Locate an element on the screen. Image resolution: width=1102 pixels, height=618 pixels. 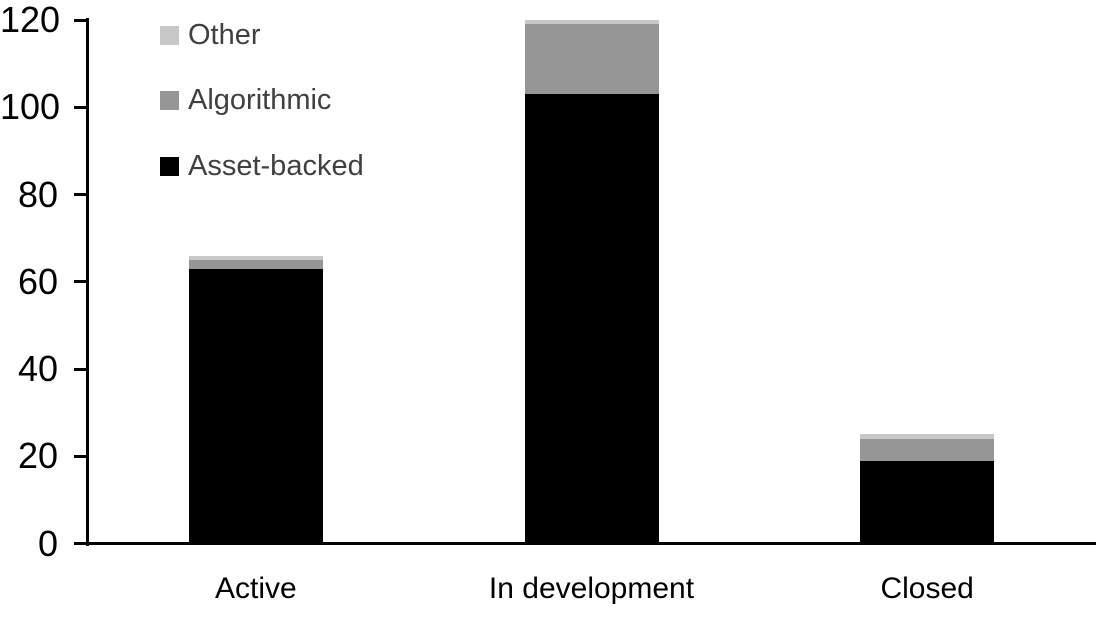
y-axis-tick-label: 100 is located at coordinates (30, 107).